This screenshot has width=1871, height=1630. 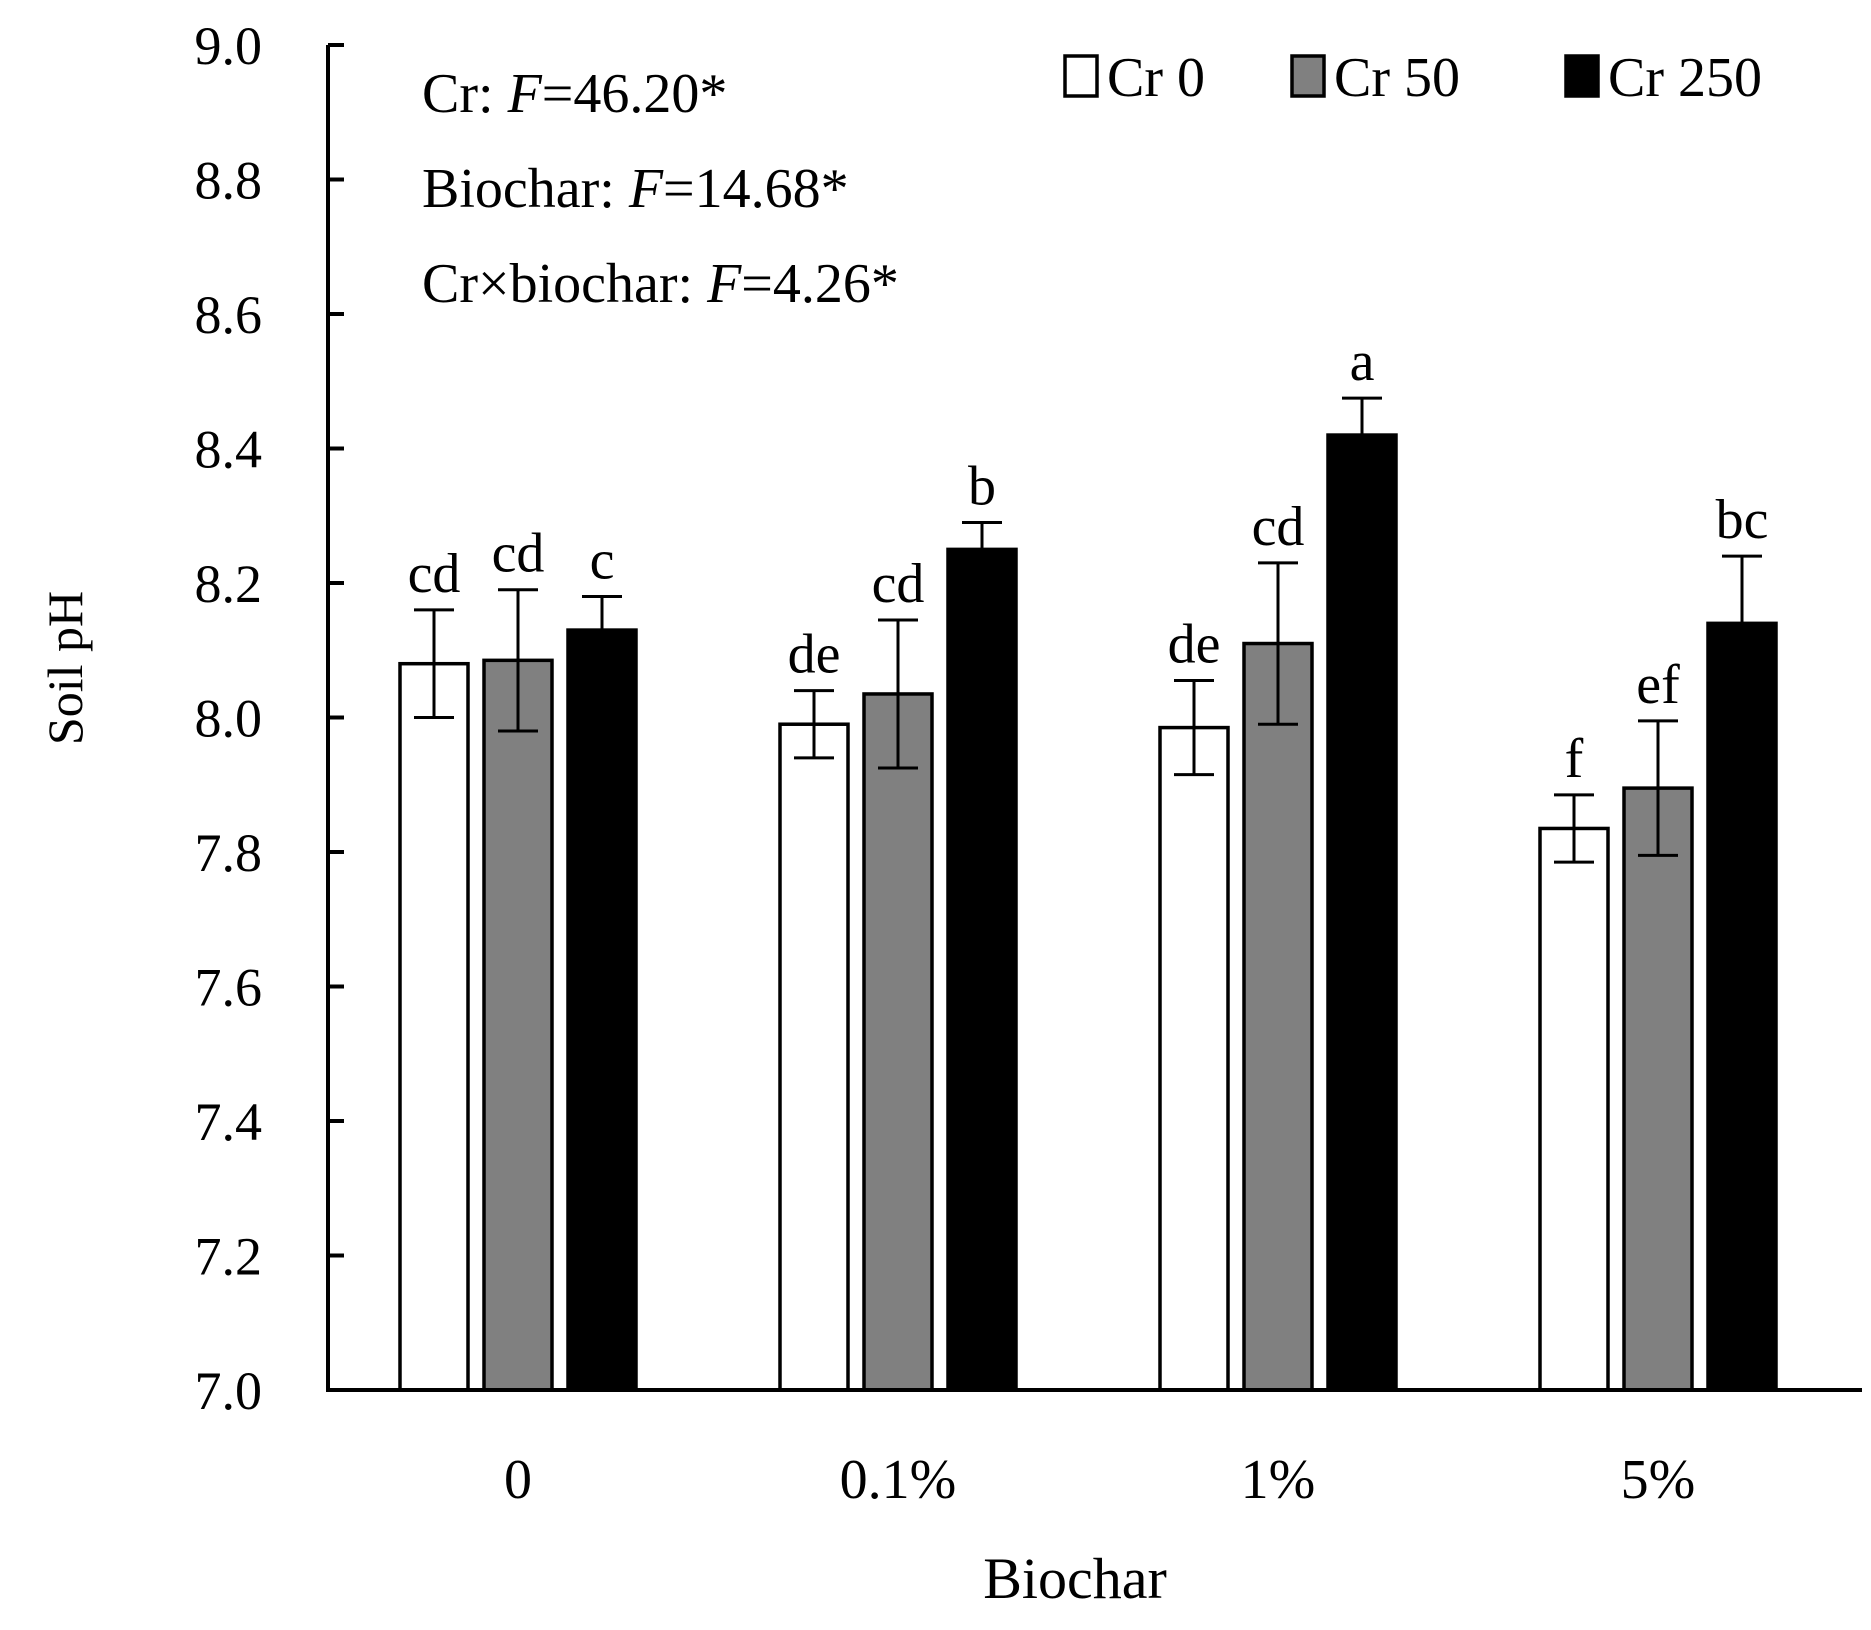 I want to click on y-axis-title: Soil pH, so click(x=65, y=668).